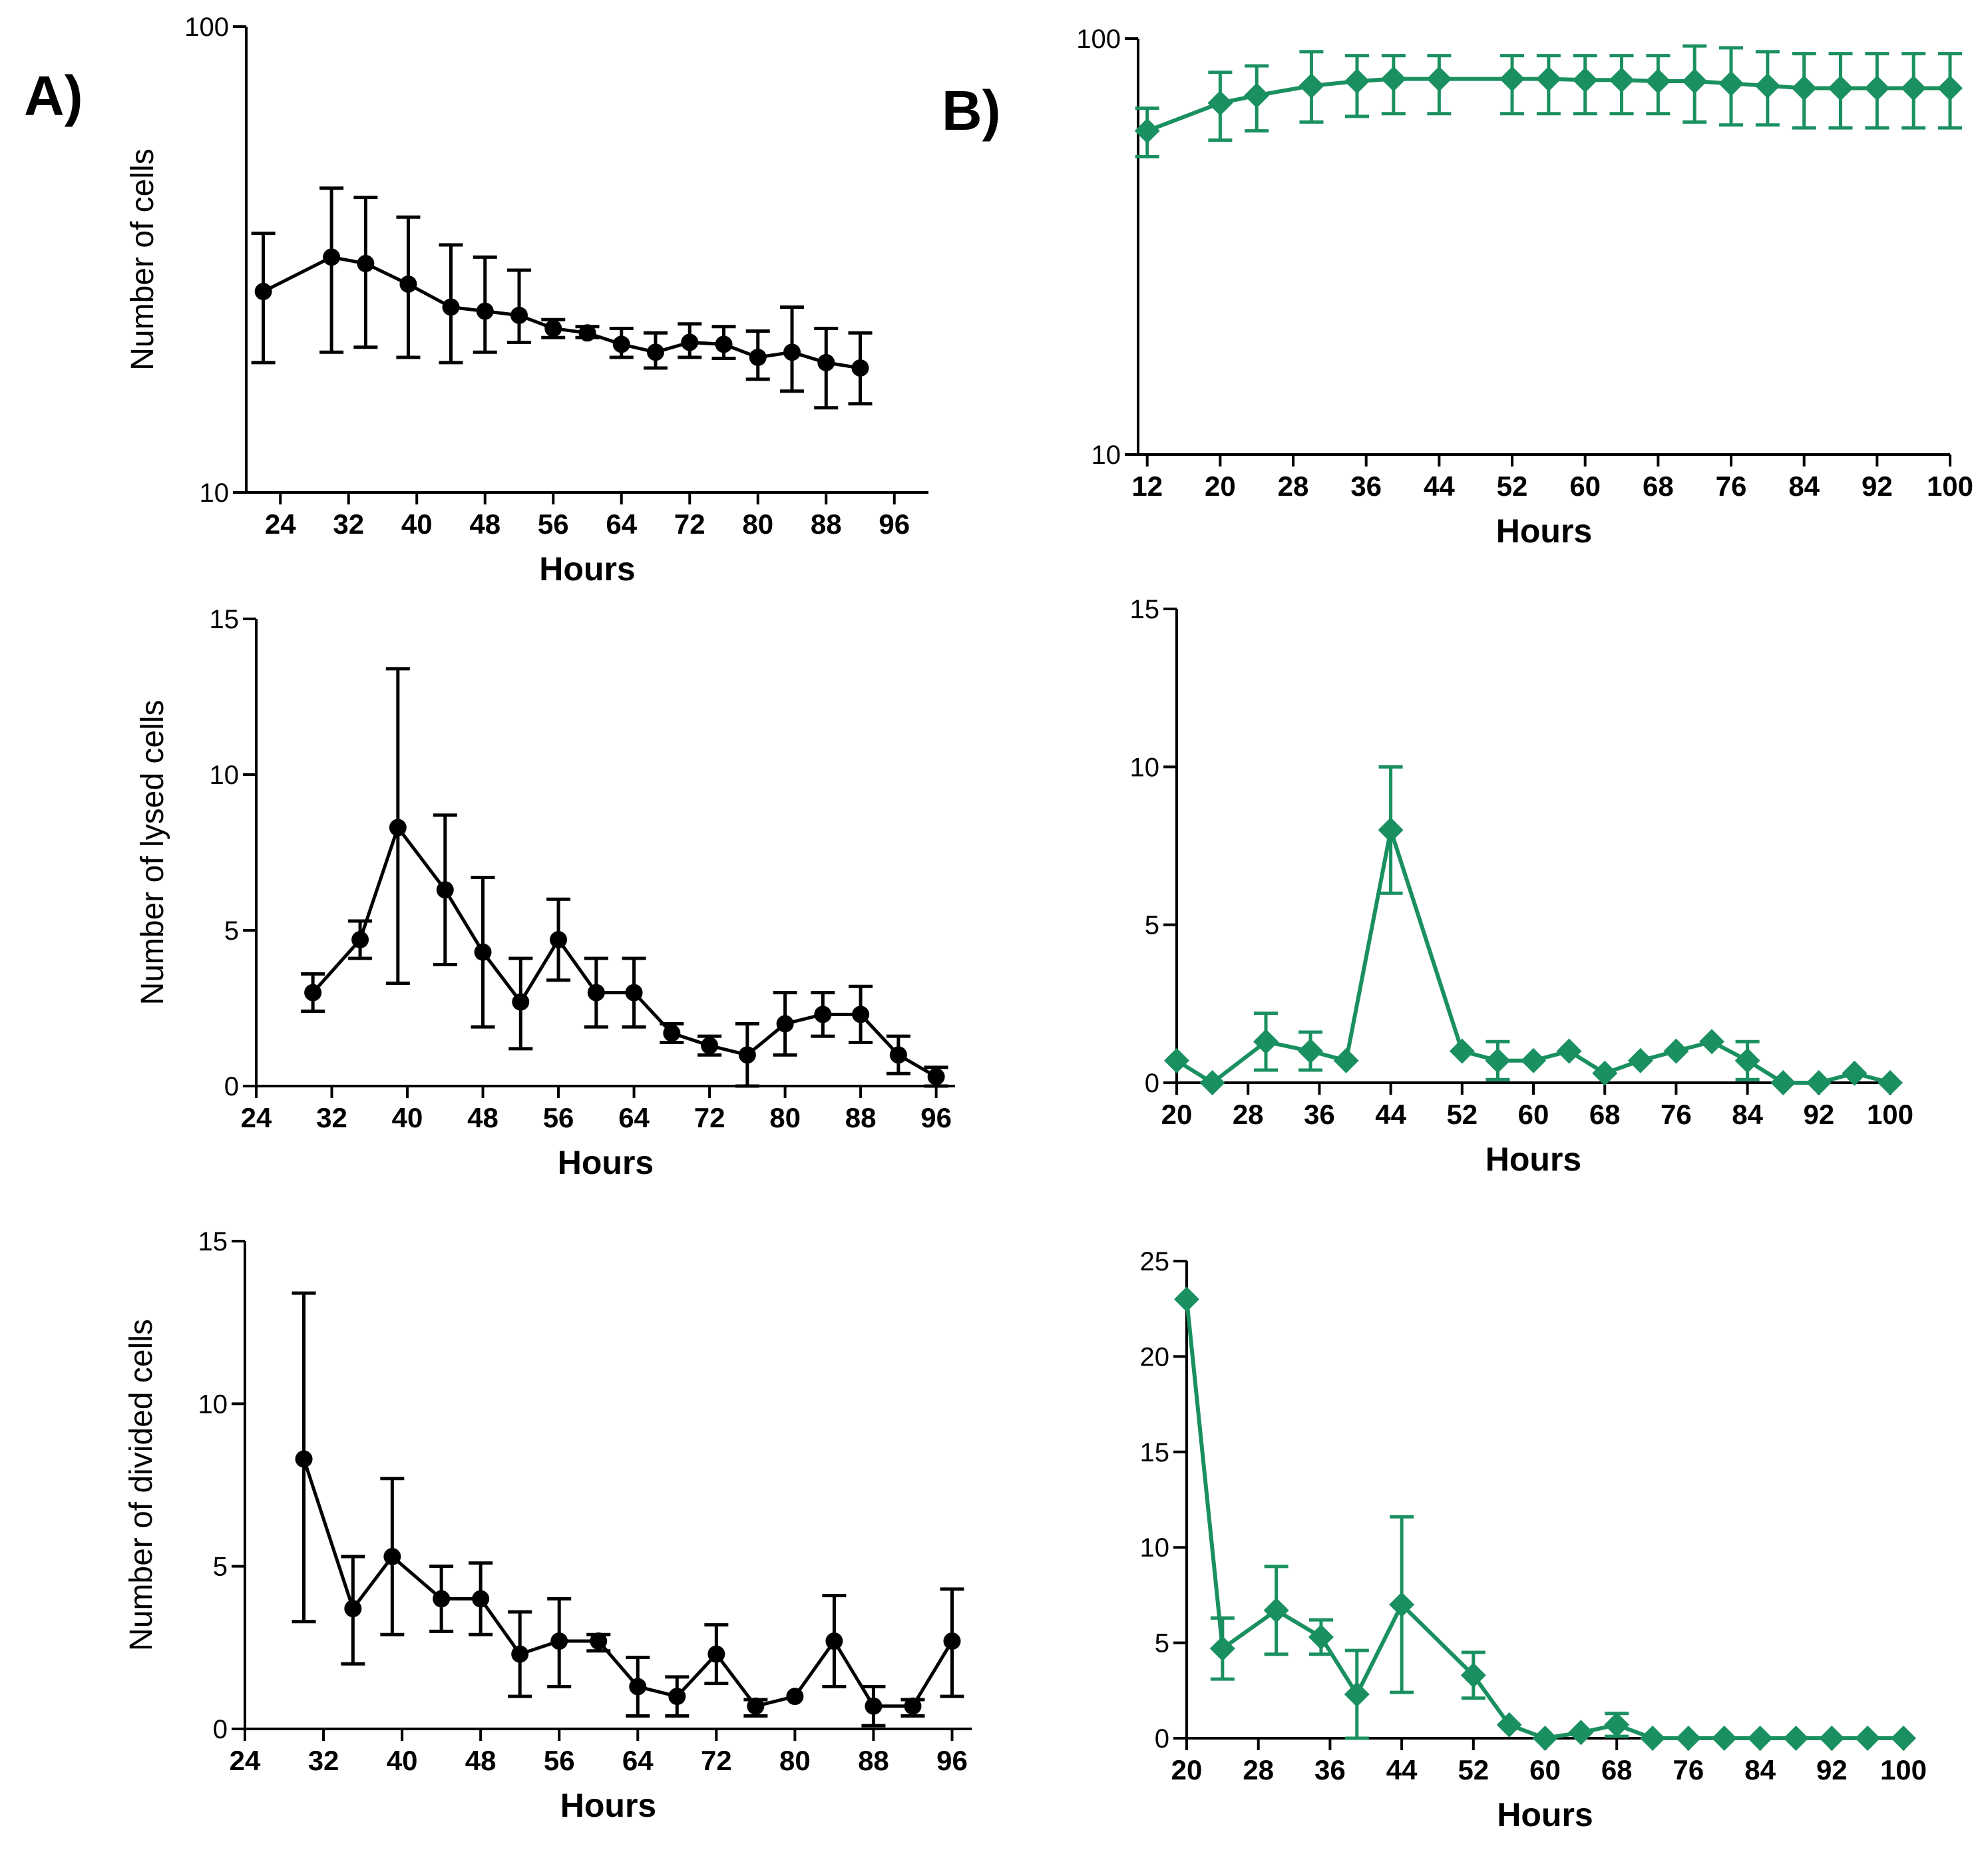 This screenshot has height=1866, width=1988. Describe the element at coordinates (785, 1117) in the screenshot. I see `x-tick-label: 80` at that location.